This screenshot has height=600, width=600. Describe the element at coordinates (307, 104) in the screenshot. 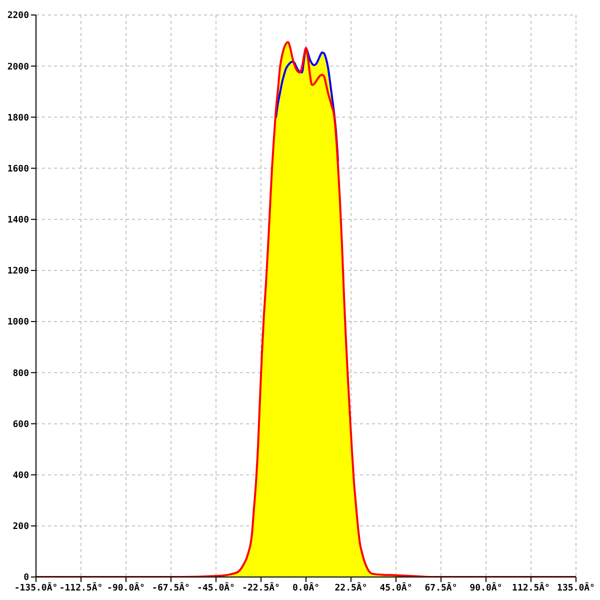

I see `line-series` at that location.